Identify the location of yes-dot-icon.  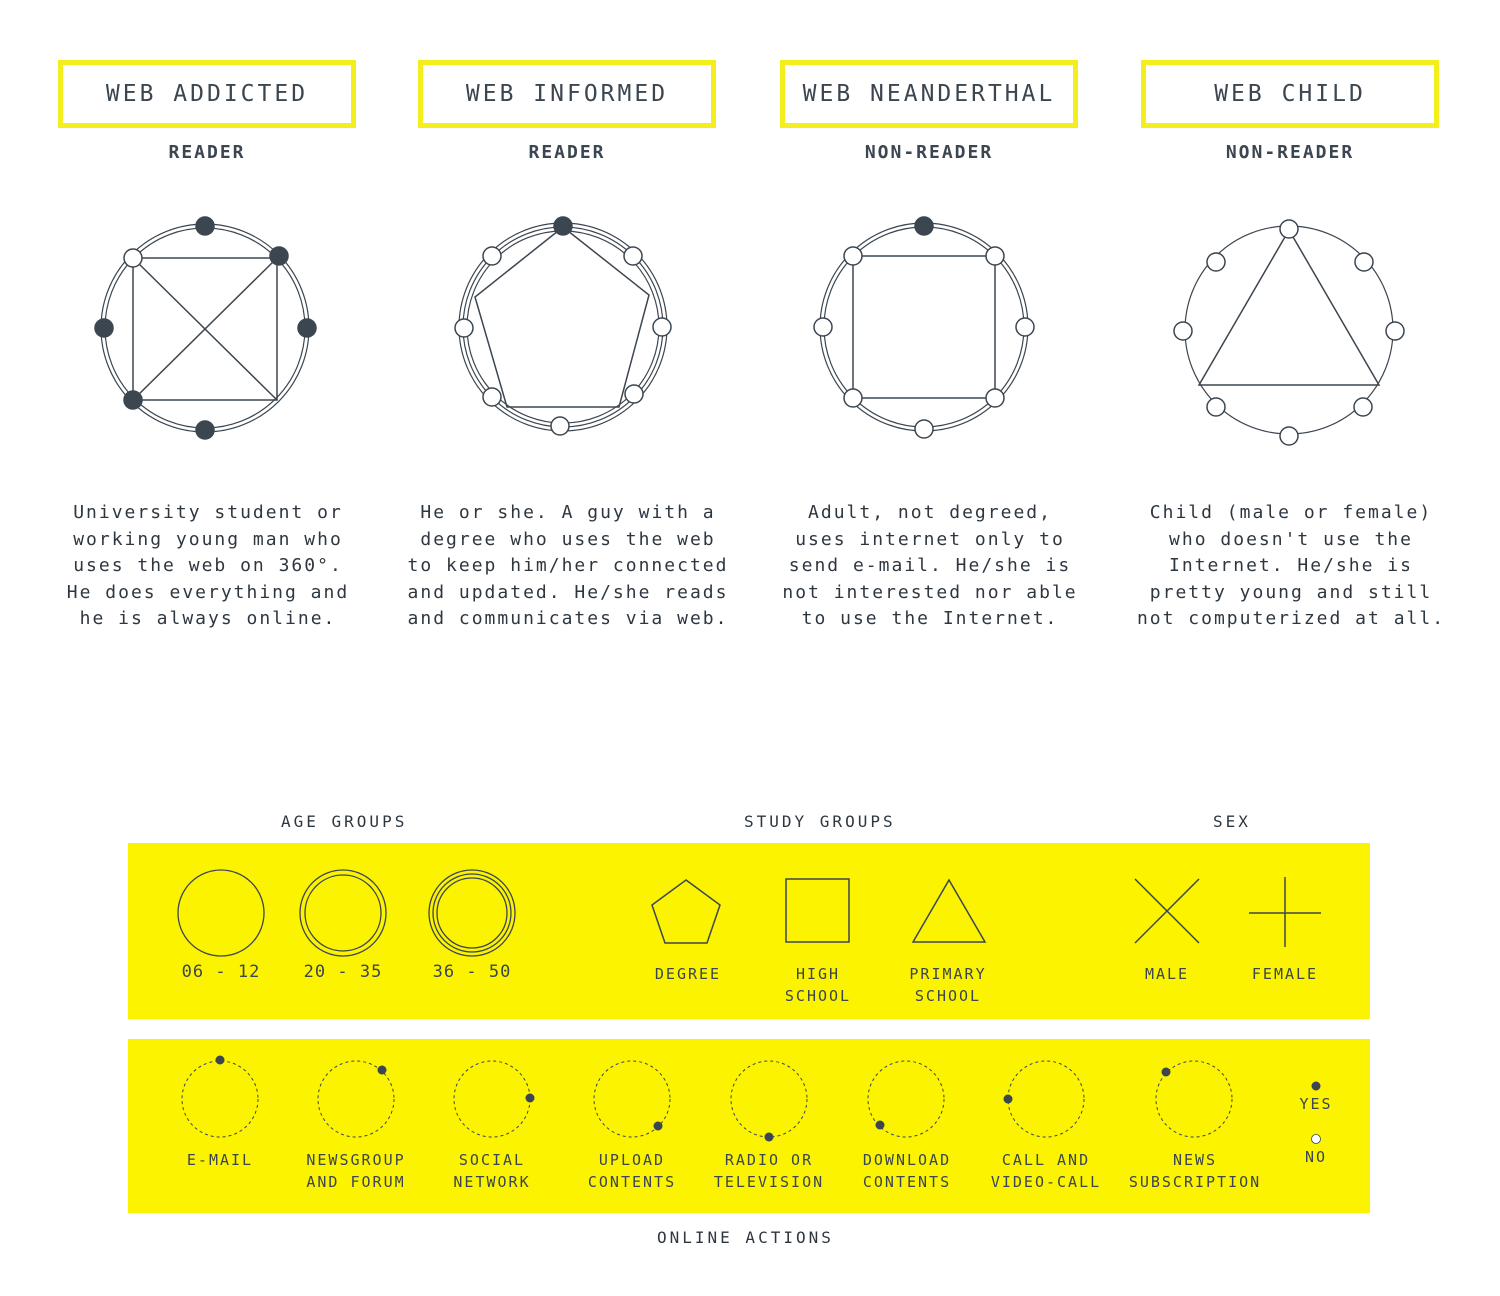
(1316, 1086).